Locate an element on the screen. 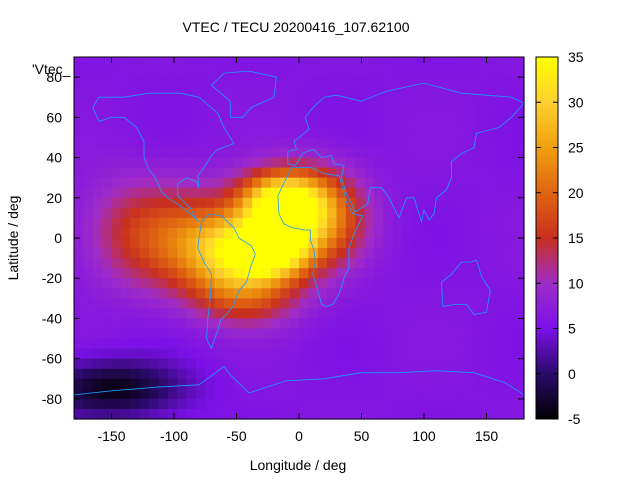 This screenshot has width=640, height=480. y-tick-label: -60 is located at coordinates (52, 359).